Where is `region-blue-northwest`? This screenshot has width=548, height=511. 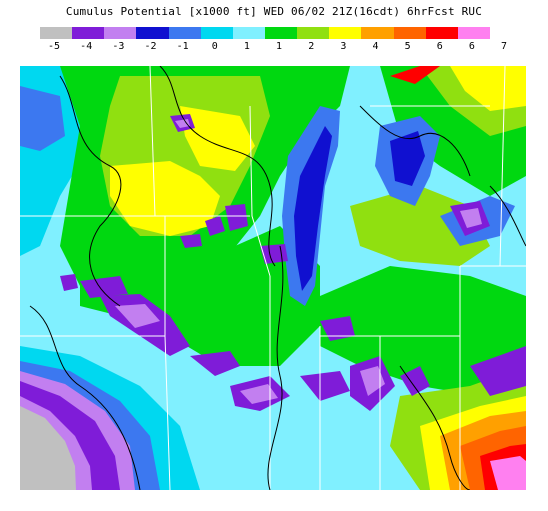 region-blue-northwest is located at coordinates (42, 118).